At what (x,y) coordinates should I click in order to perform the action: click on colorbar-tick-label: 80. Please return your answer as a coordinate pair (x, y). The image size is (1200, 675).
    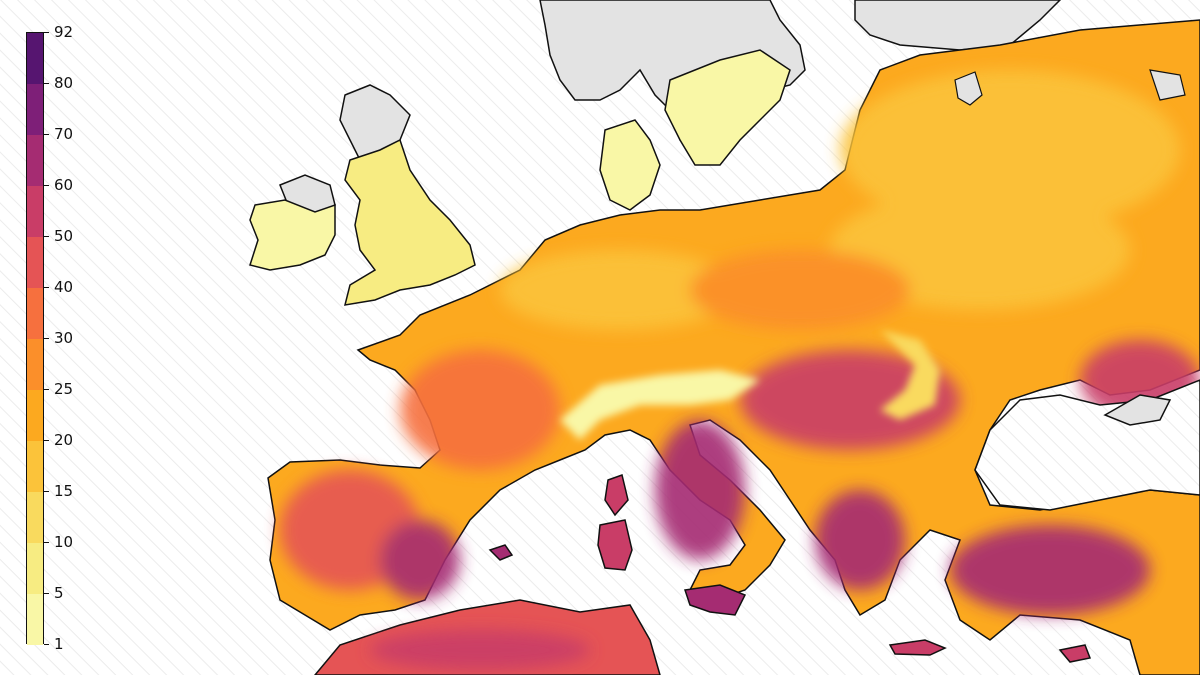
    Looking at the image, I should click on (64, 83).